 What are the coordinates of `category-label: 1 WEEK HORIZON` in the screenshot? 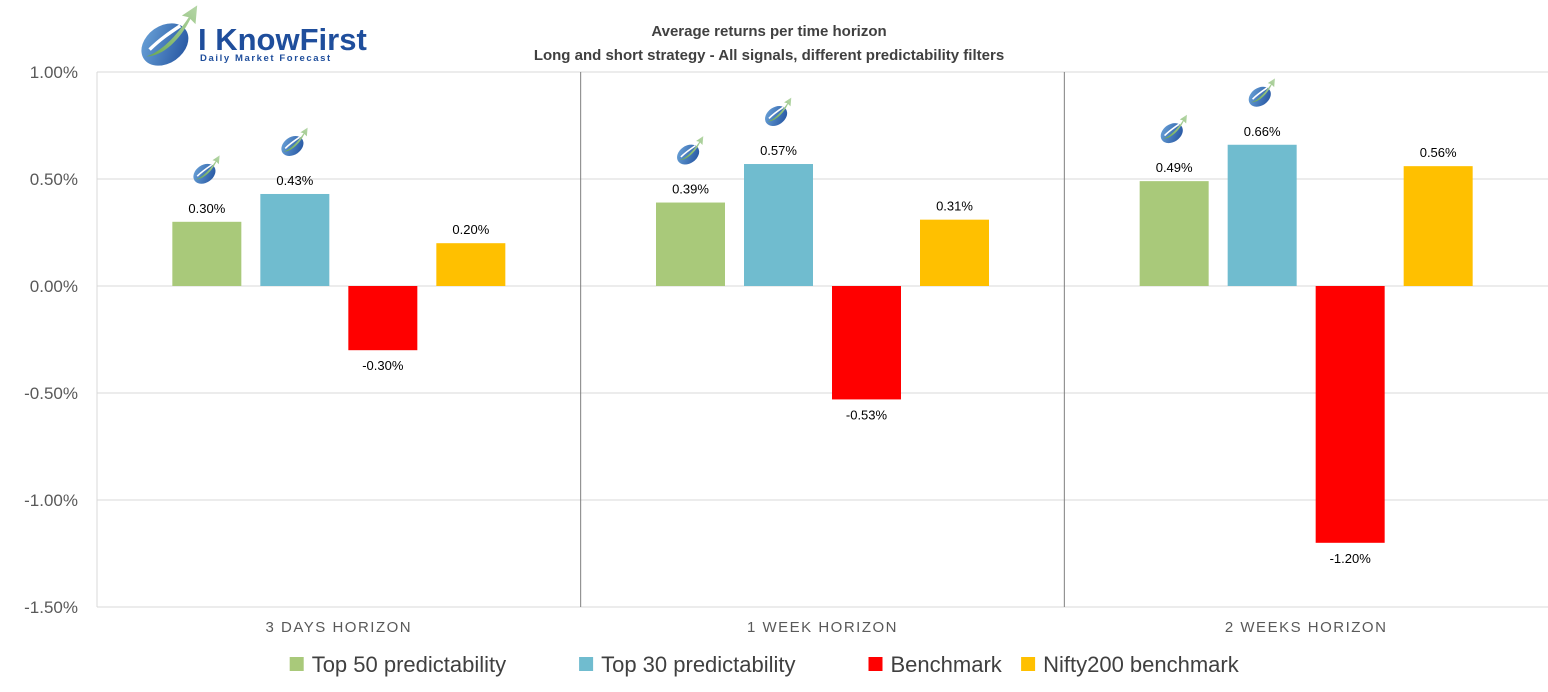 It's located at (822, 627).